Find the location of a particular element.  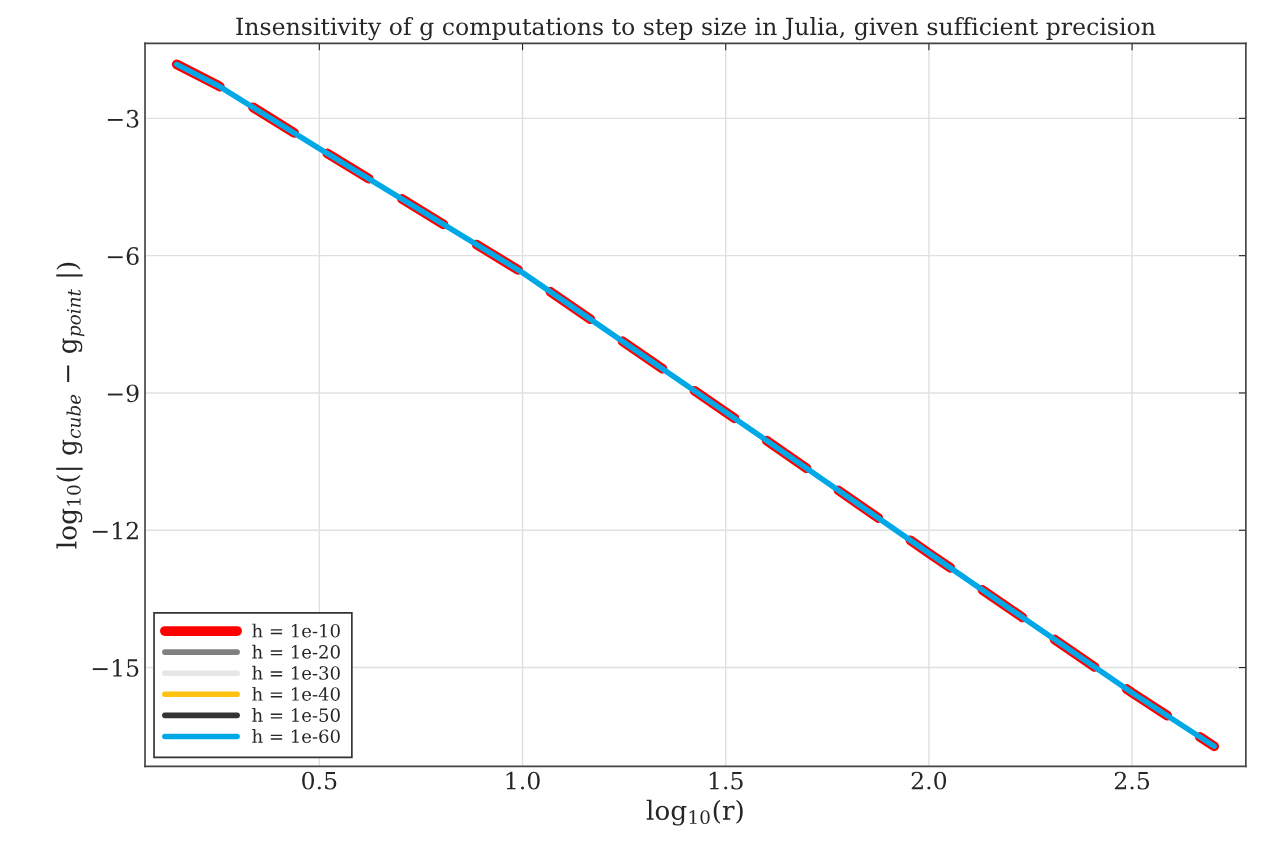

y-tick-label: −3 is located at coordinates (123, 118).